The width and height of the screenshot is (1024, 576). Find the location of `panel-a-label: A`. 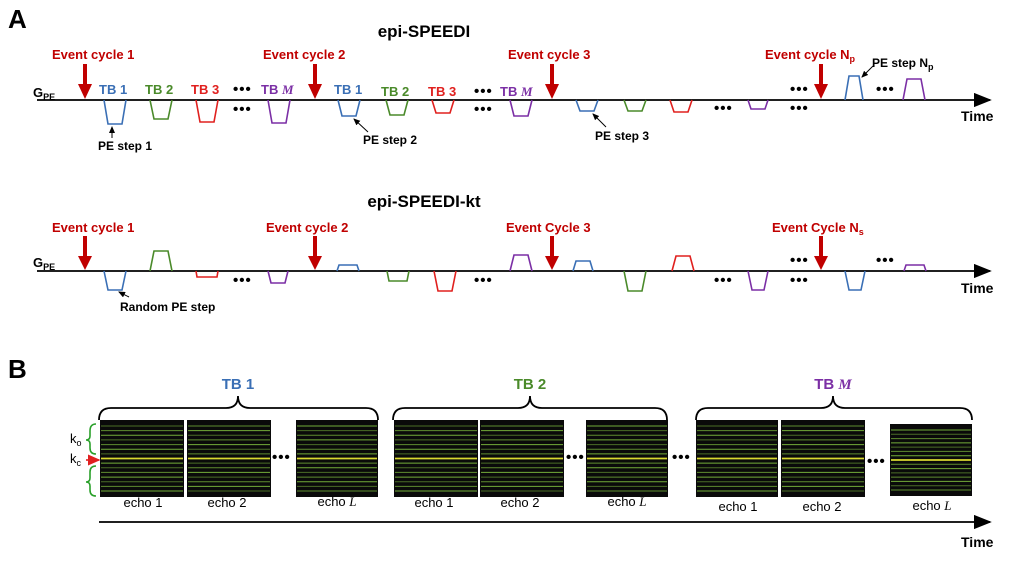

panel-a-label: A is located at coordinates (17, 19).